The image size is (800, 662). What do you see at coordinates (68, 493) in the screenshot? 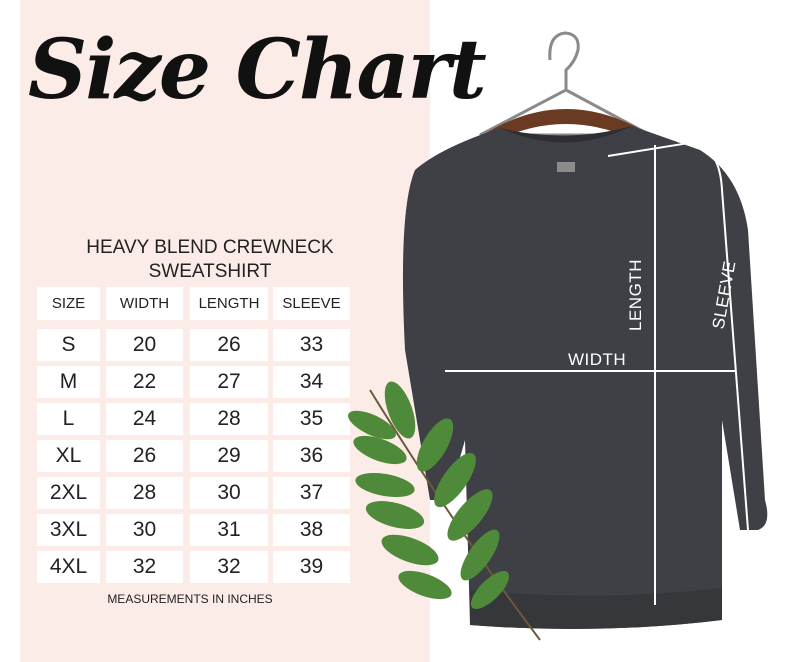
I see `cell-size: 2XL` at bounding box center [68, 493].